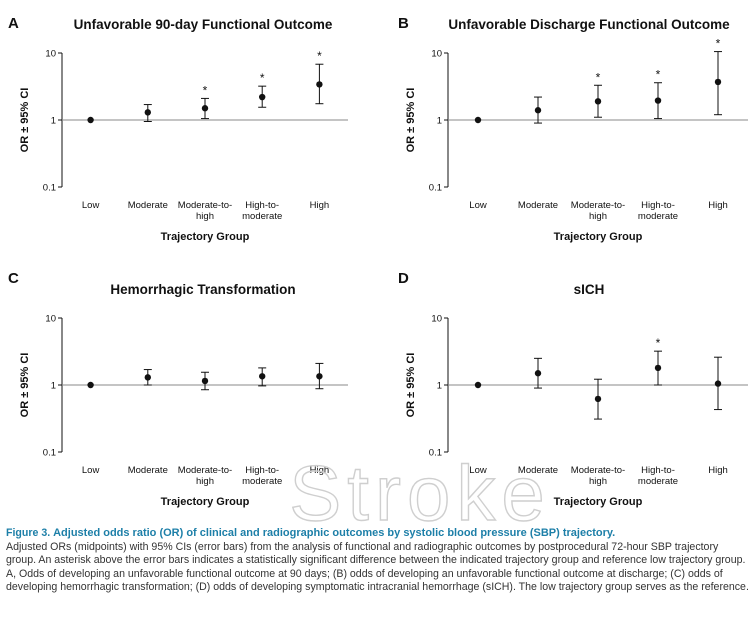 This screenshot has width=753, height=623. Describe the element at coordinates (403, 23) in the screenshot. I see `panel-letter: B` at that location.